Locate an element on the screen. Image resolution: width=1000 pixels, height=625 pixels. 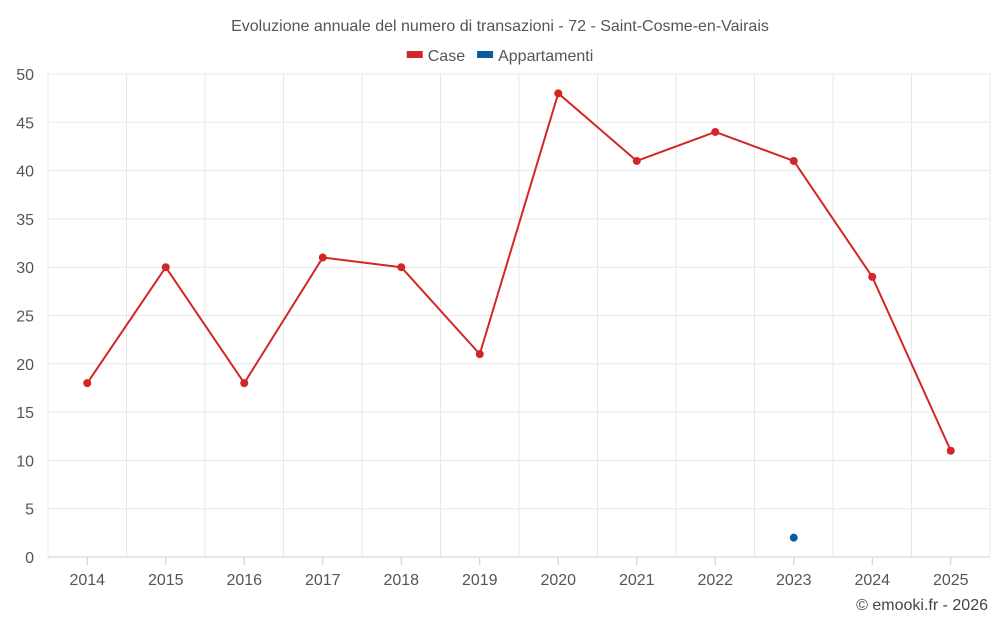
y-axis: 0 5 10 15 20 25 30 35 40 45 50 is located at coordinates (25, 317).